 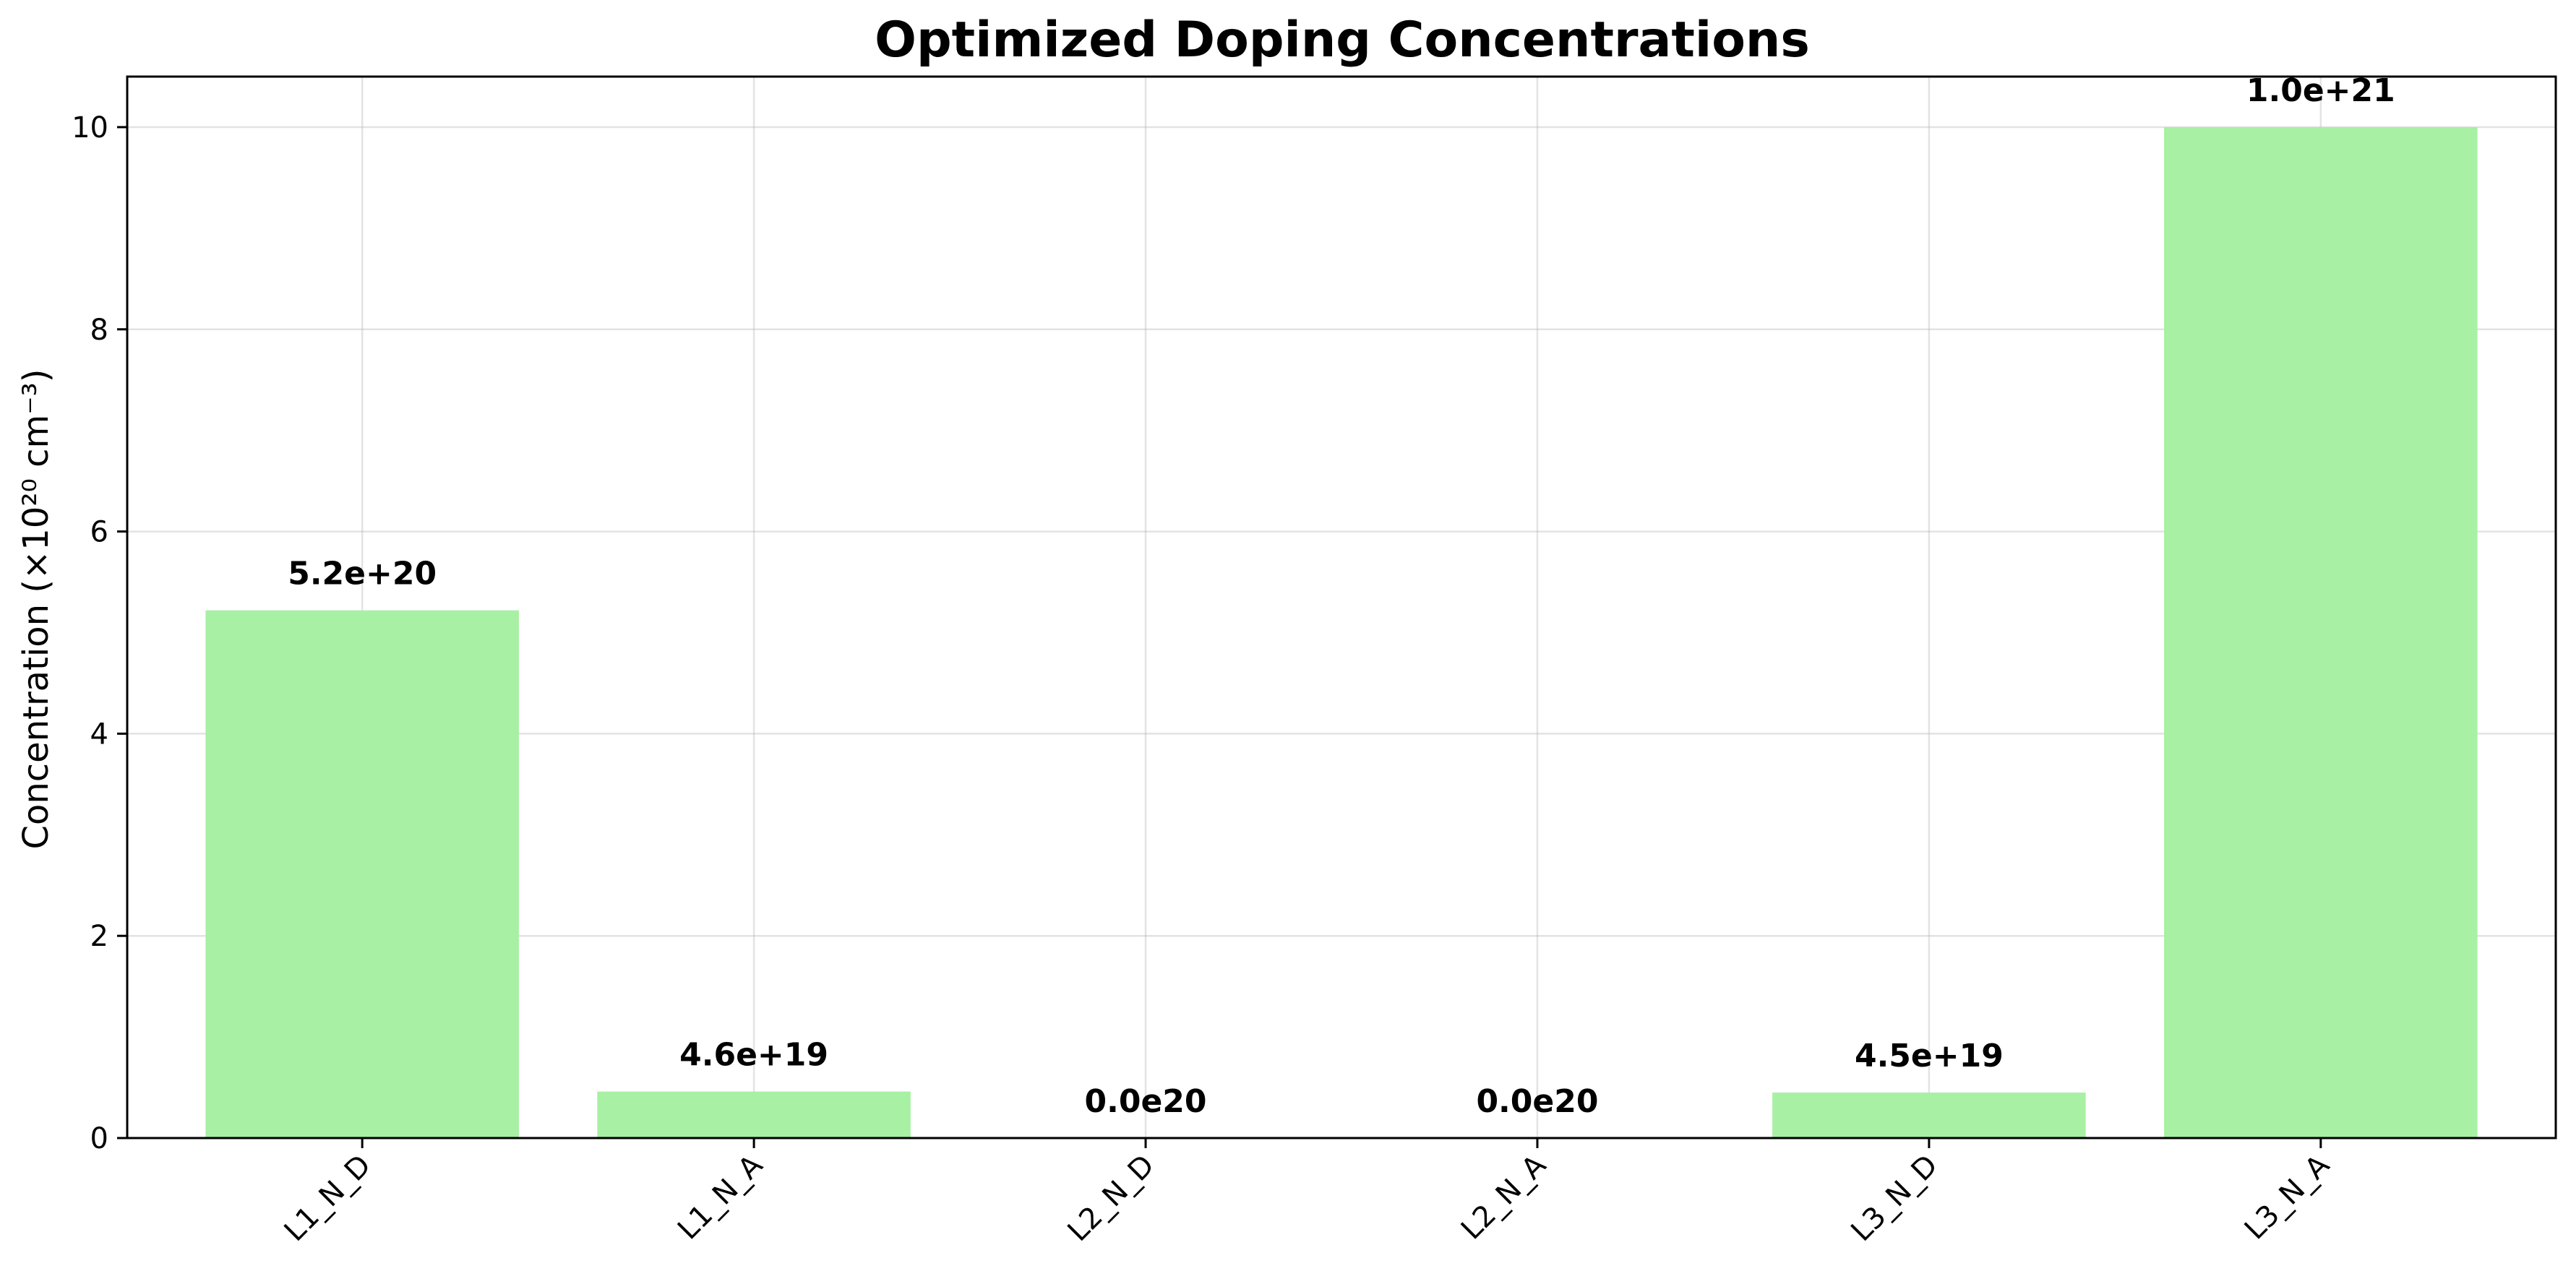 I want to click on bar-l3-n-a, so click(x=2321, y=632).